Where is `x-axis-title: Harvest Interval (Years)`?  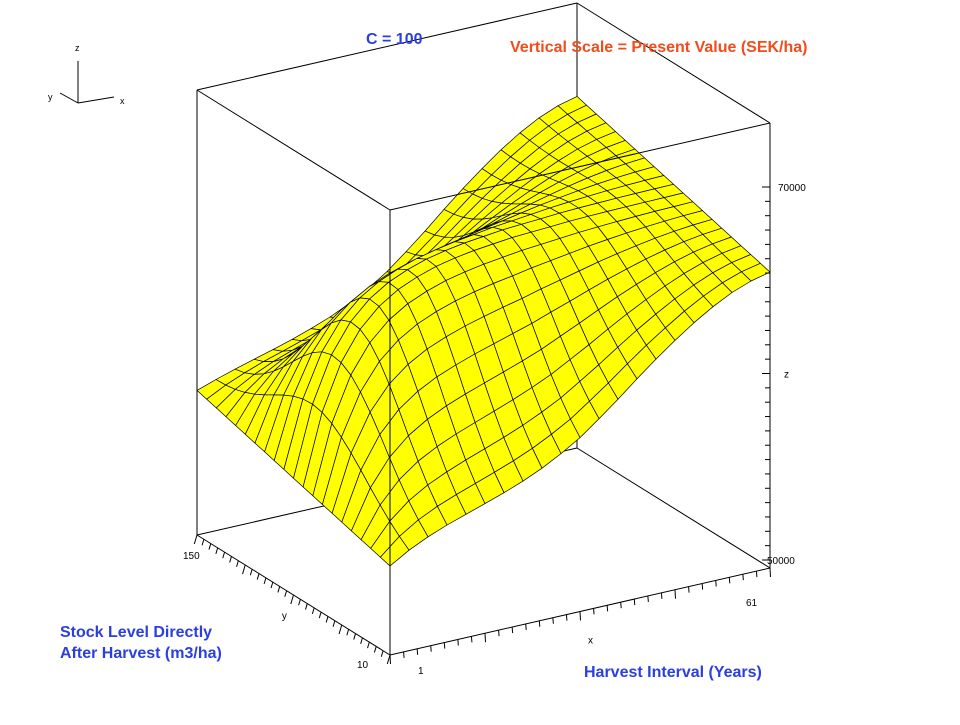
x-axis-title: Harvest Interval (Years) is located at coordinates (673, 672).